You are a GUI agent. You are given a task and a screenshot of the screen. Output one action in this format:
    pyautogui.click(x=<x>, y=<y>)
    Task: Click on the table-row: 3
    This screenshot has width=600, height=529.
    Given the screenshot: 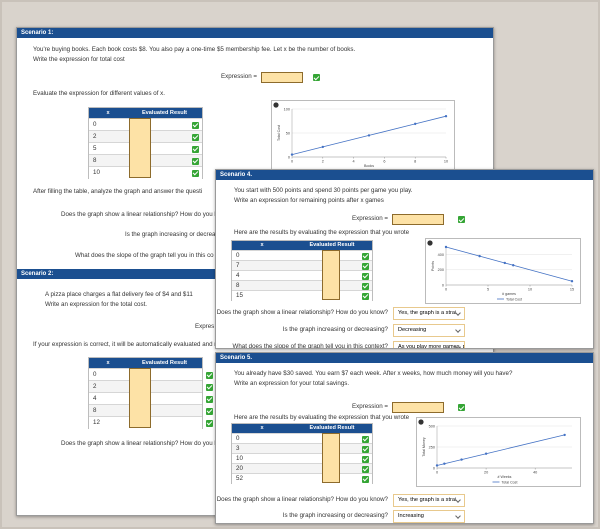 What is the action you would take?
    pyautogui.click(x=302, y=448)
    